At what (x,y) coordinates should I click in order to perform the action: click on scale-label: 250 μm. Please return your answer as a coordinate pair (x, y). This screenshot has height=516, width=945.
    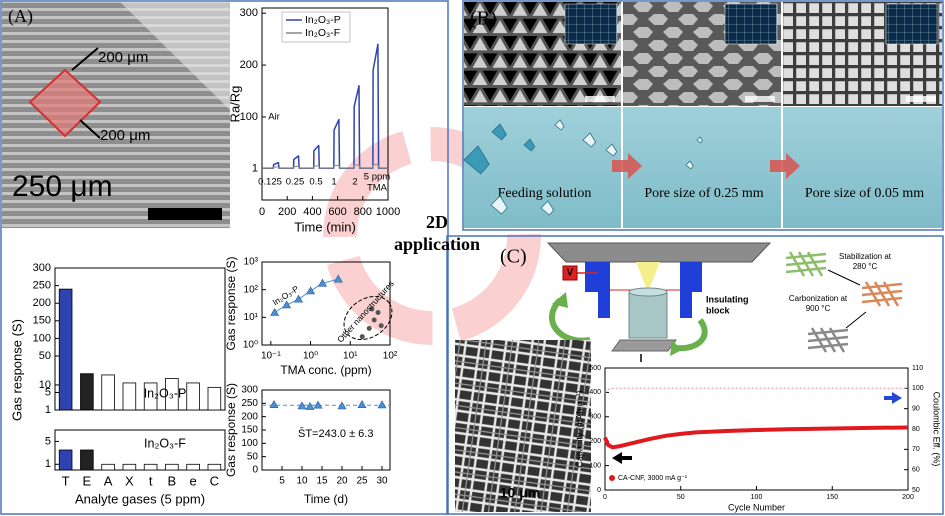
    Looking at the image, I should click on (62, 186).